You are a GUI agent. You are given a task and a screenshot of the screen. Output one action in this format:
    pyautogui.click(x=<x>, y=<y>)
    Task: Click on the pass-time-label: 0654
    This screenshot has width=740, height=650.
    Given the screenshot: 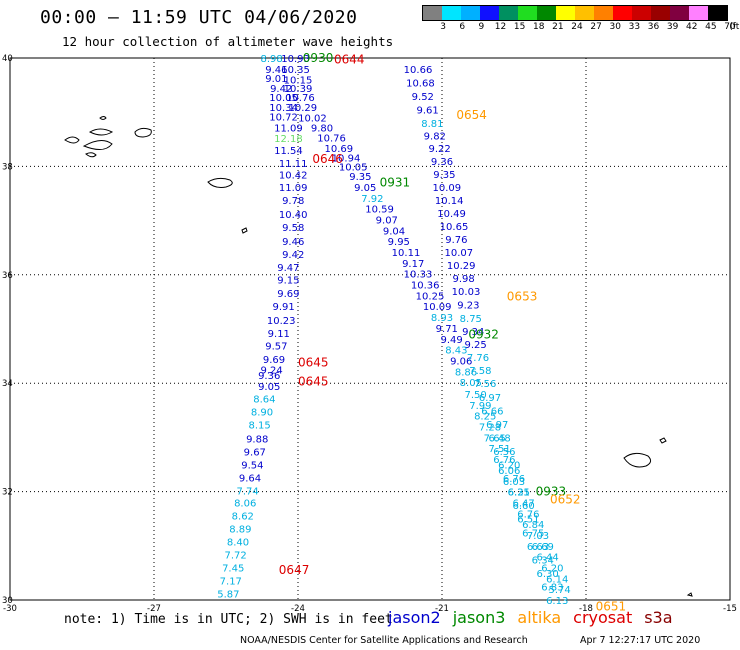 What is the action you would take?
    pyautogui.click(x=471, y=115)
    